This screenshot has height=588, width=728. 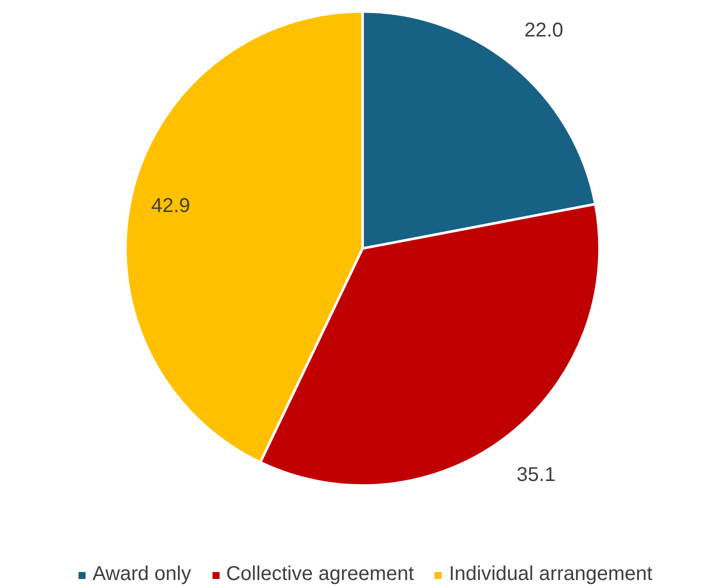 What do you see at coordinates (142, 574) in the screenshot?
I see `legend-label: Award only` at bounding box center [142, 574].